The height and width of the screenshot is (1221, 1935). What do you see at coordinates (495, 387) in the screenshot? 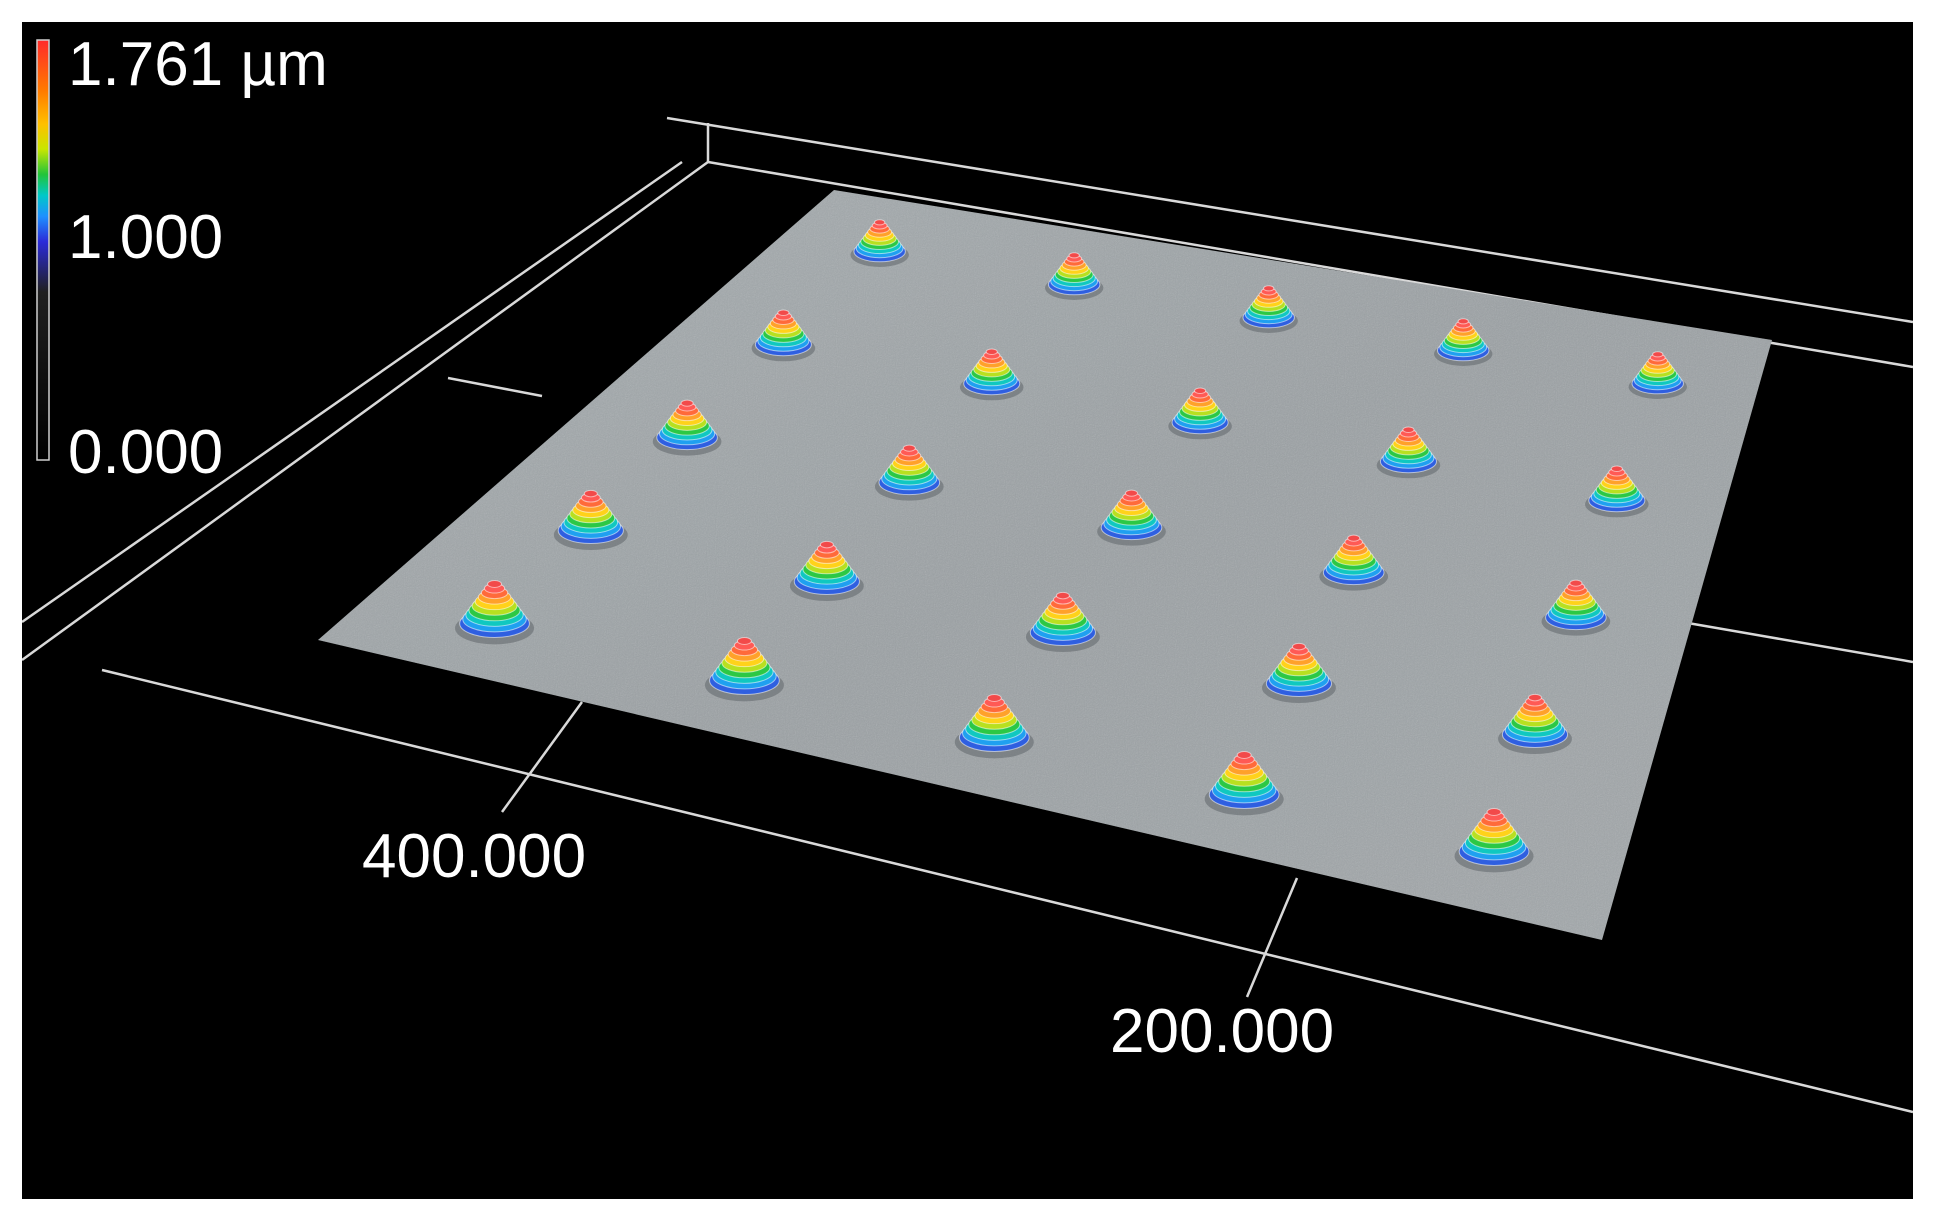
I see `box-edge-inner-left` at bounding box center [495, 387].